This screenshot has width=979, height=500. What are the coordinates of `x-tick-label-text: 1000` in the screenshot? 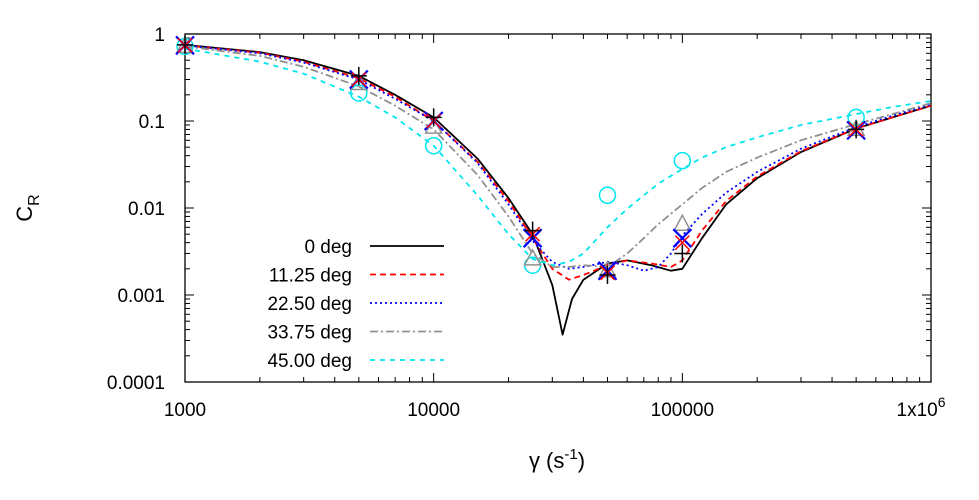 It's located at (185, 410).